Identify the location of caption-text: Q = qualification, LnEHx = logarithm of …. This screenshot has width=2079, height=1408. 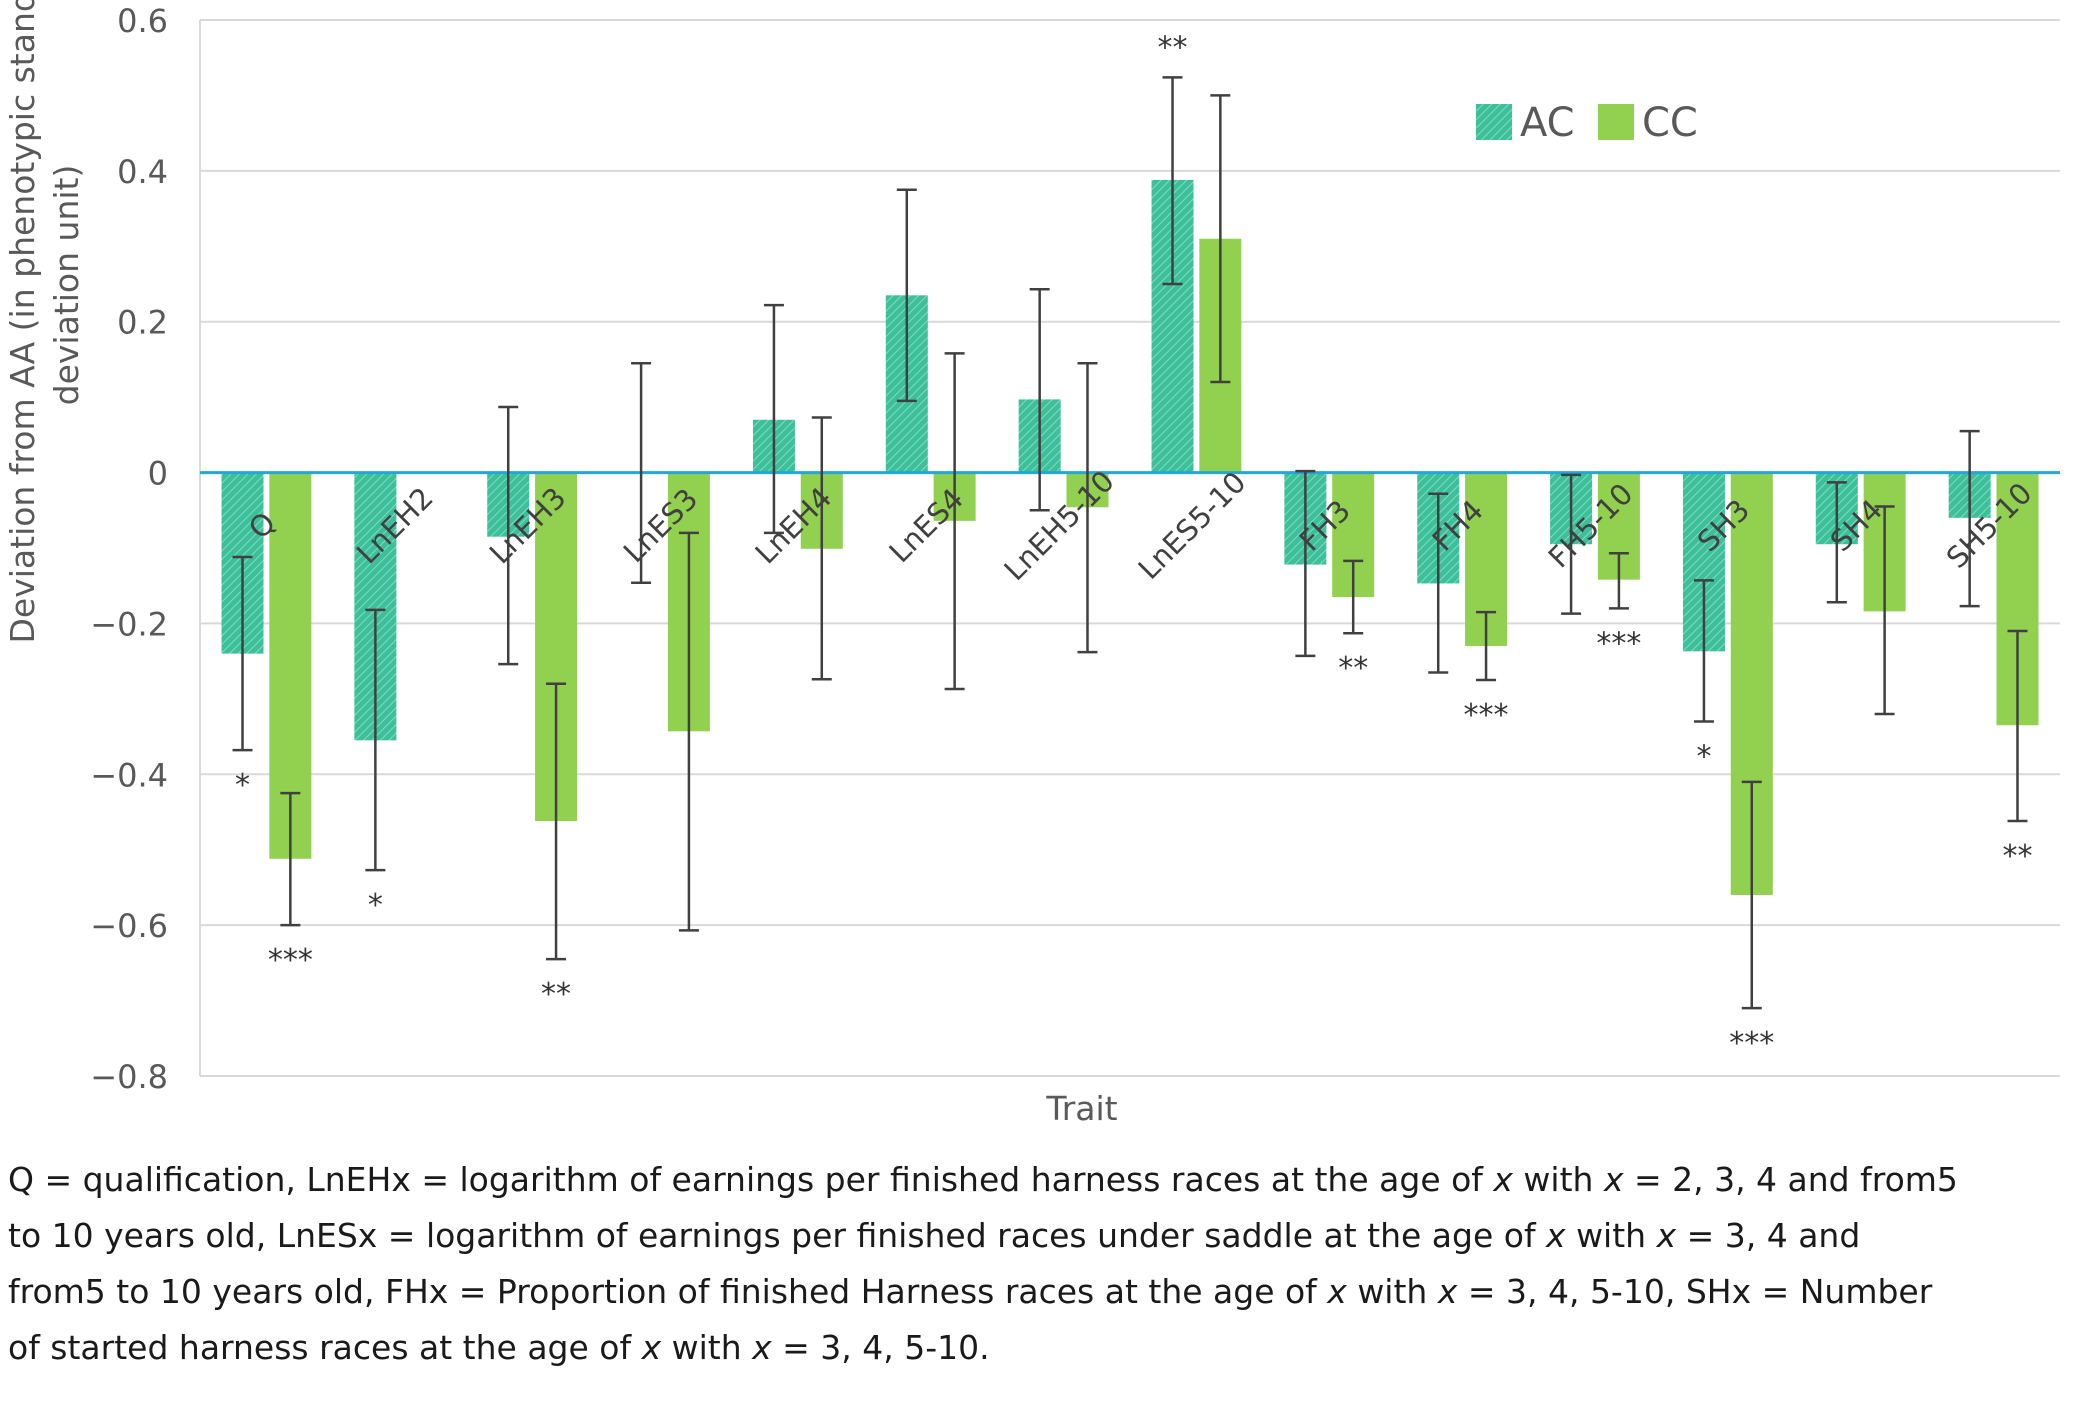
(751, 1179).